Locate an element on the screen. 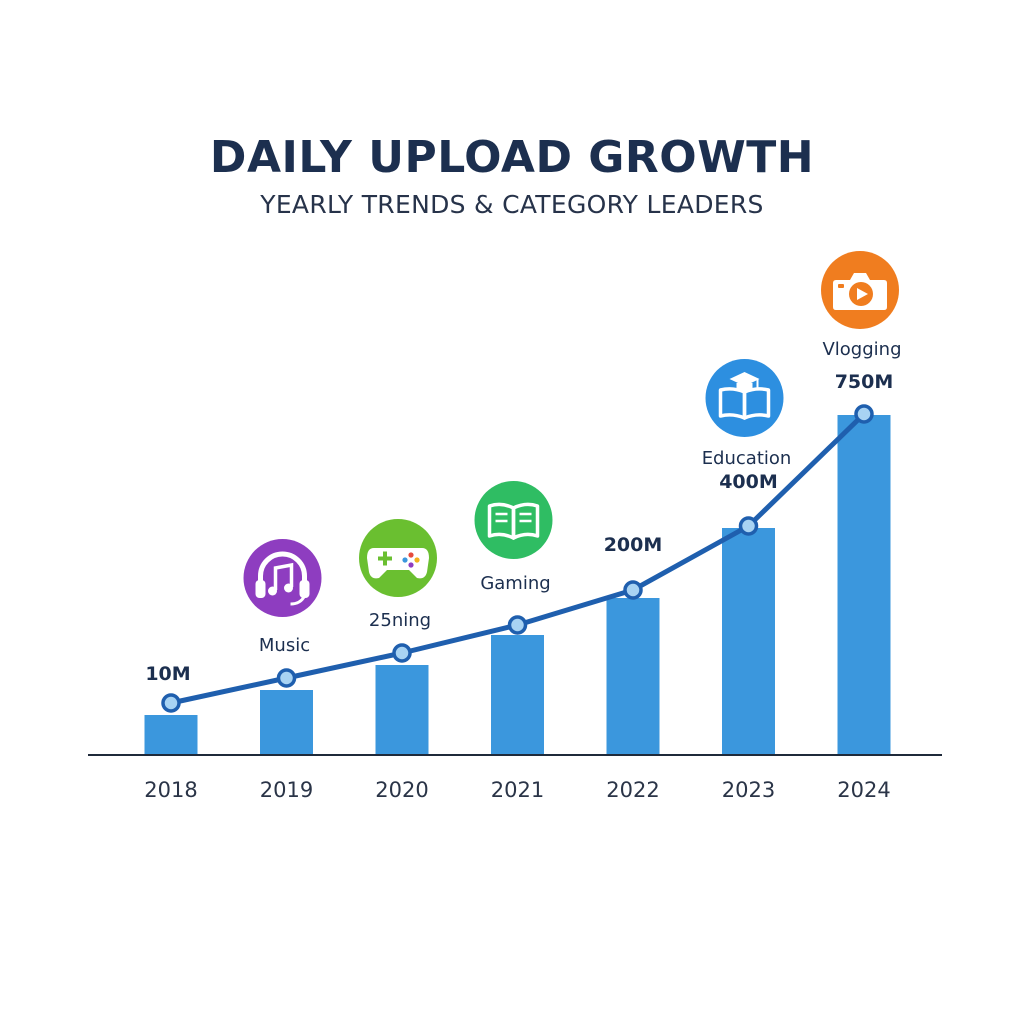  data-label: 10M is located at coordinates (167, 674).